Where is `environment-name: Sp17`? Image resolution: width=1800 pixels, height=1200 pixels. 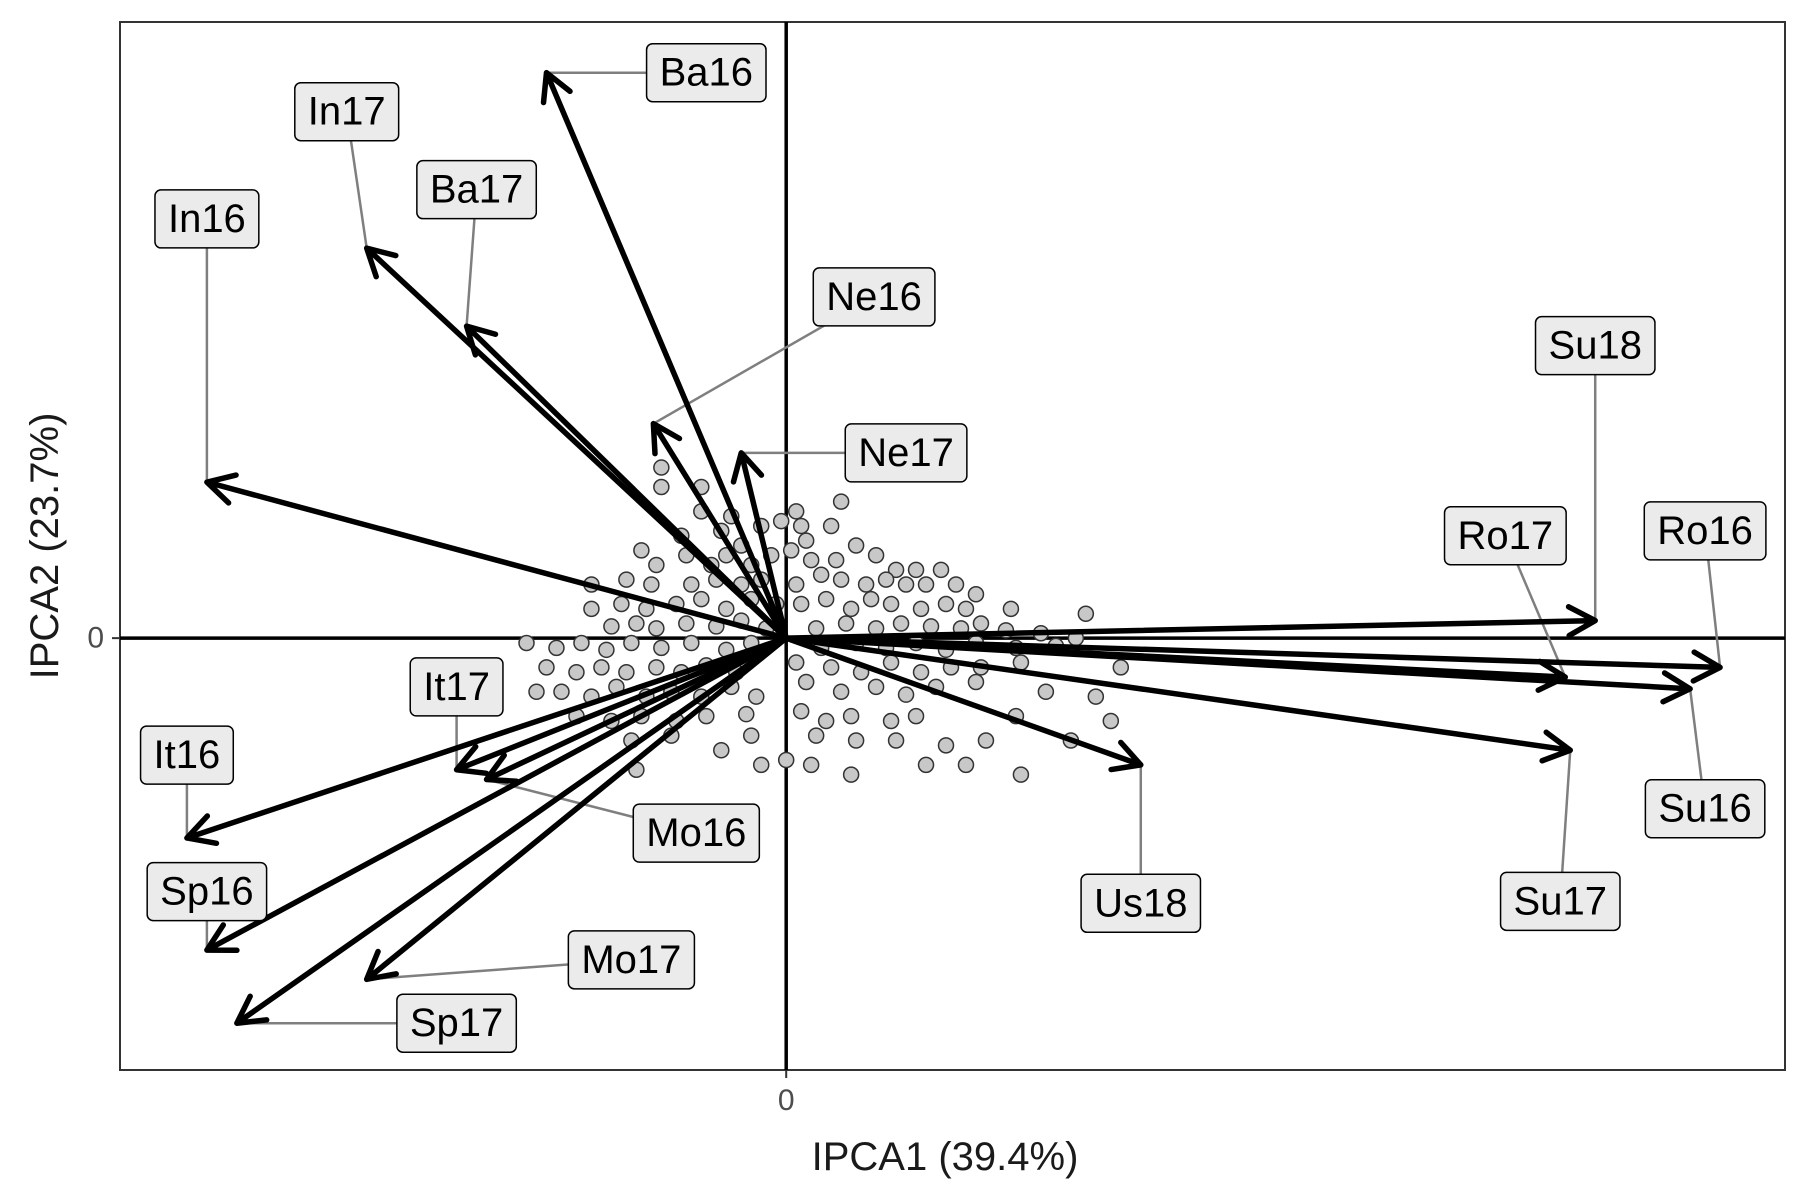 environment-name: Sp17 is located at coordinates (456, 1023).